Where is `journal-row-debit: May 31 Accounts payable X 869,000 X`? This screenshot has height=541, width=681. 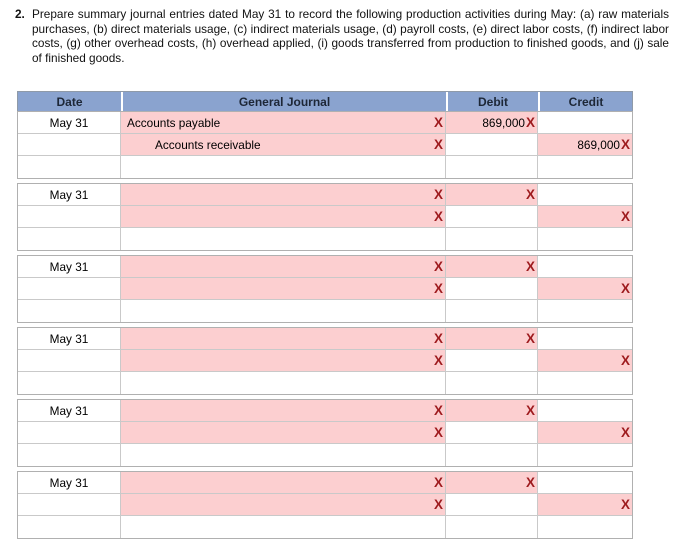 journal-row-debit: May 31 Accounts payable X 869,000 X is located at coordinates (325, 123).